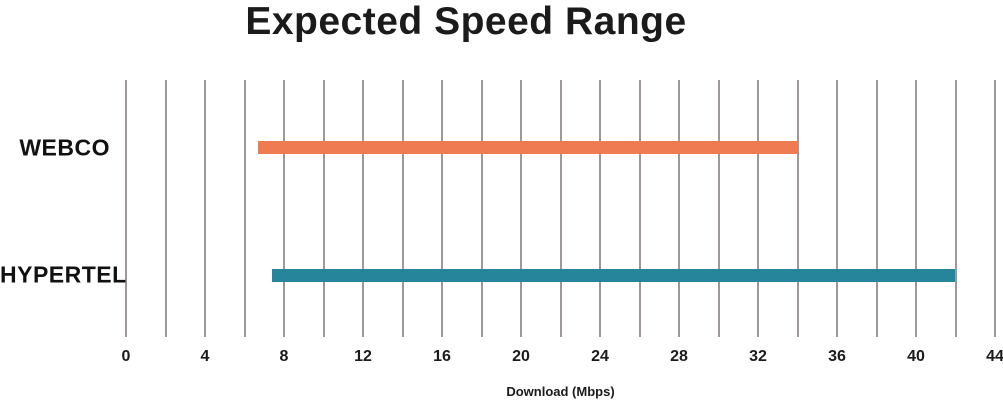 Image resolution: width=1003 pixels, height=405 pixels. I want to click on x-tick-label: 16, so click(442, 356).